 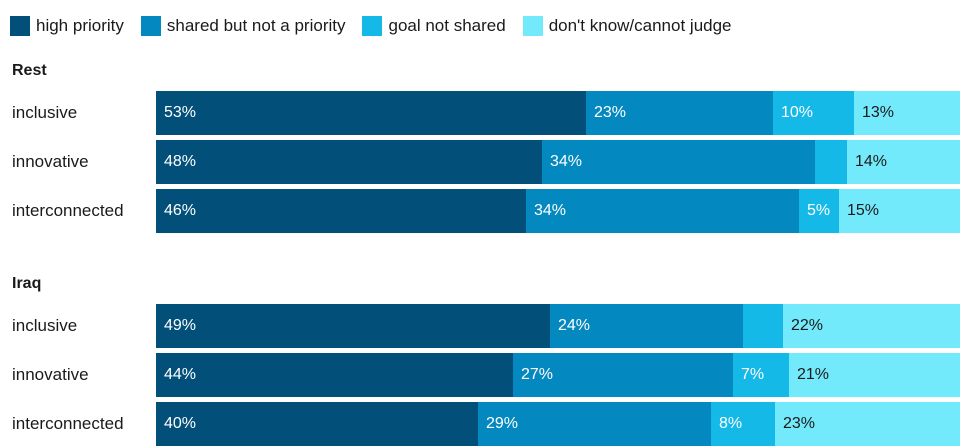 I want to click on group-title-iraq: Iraq, so click(x=27, y=283).